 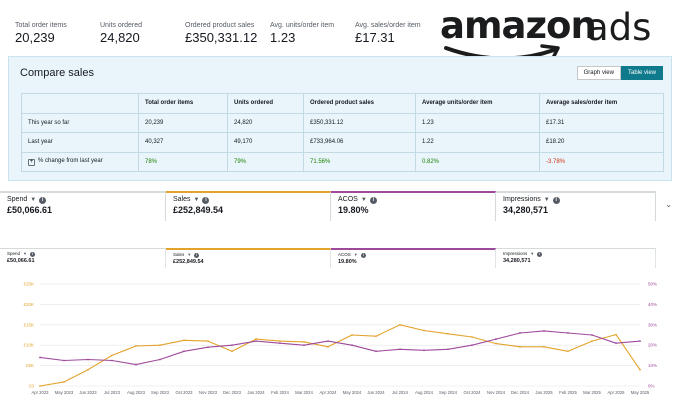 I want to click on x-tick-label: May 2025, so click(x=640, y=392).